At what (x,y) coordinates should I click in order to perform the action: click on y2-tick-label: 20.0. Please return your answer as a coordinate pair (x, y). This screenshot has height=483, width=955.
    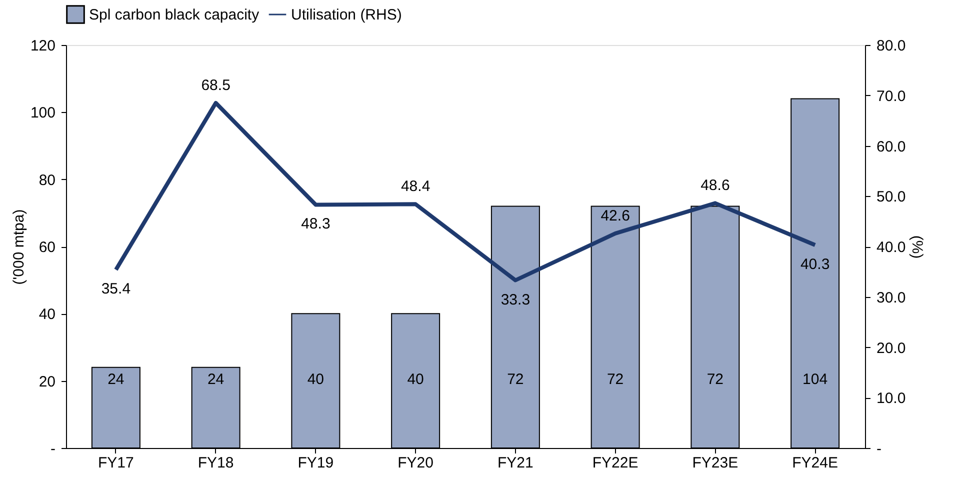
    Looking at the image, I should click on (891, 348).